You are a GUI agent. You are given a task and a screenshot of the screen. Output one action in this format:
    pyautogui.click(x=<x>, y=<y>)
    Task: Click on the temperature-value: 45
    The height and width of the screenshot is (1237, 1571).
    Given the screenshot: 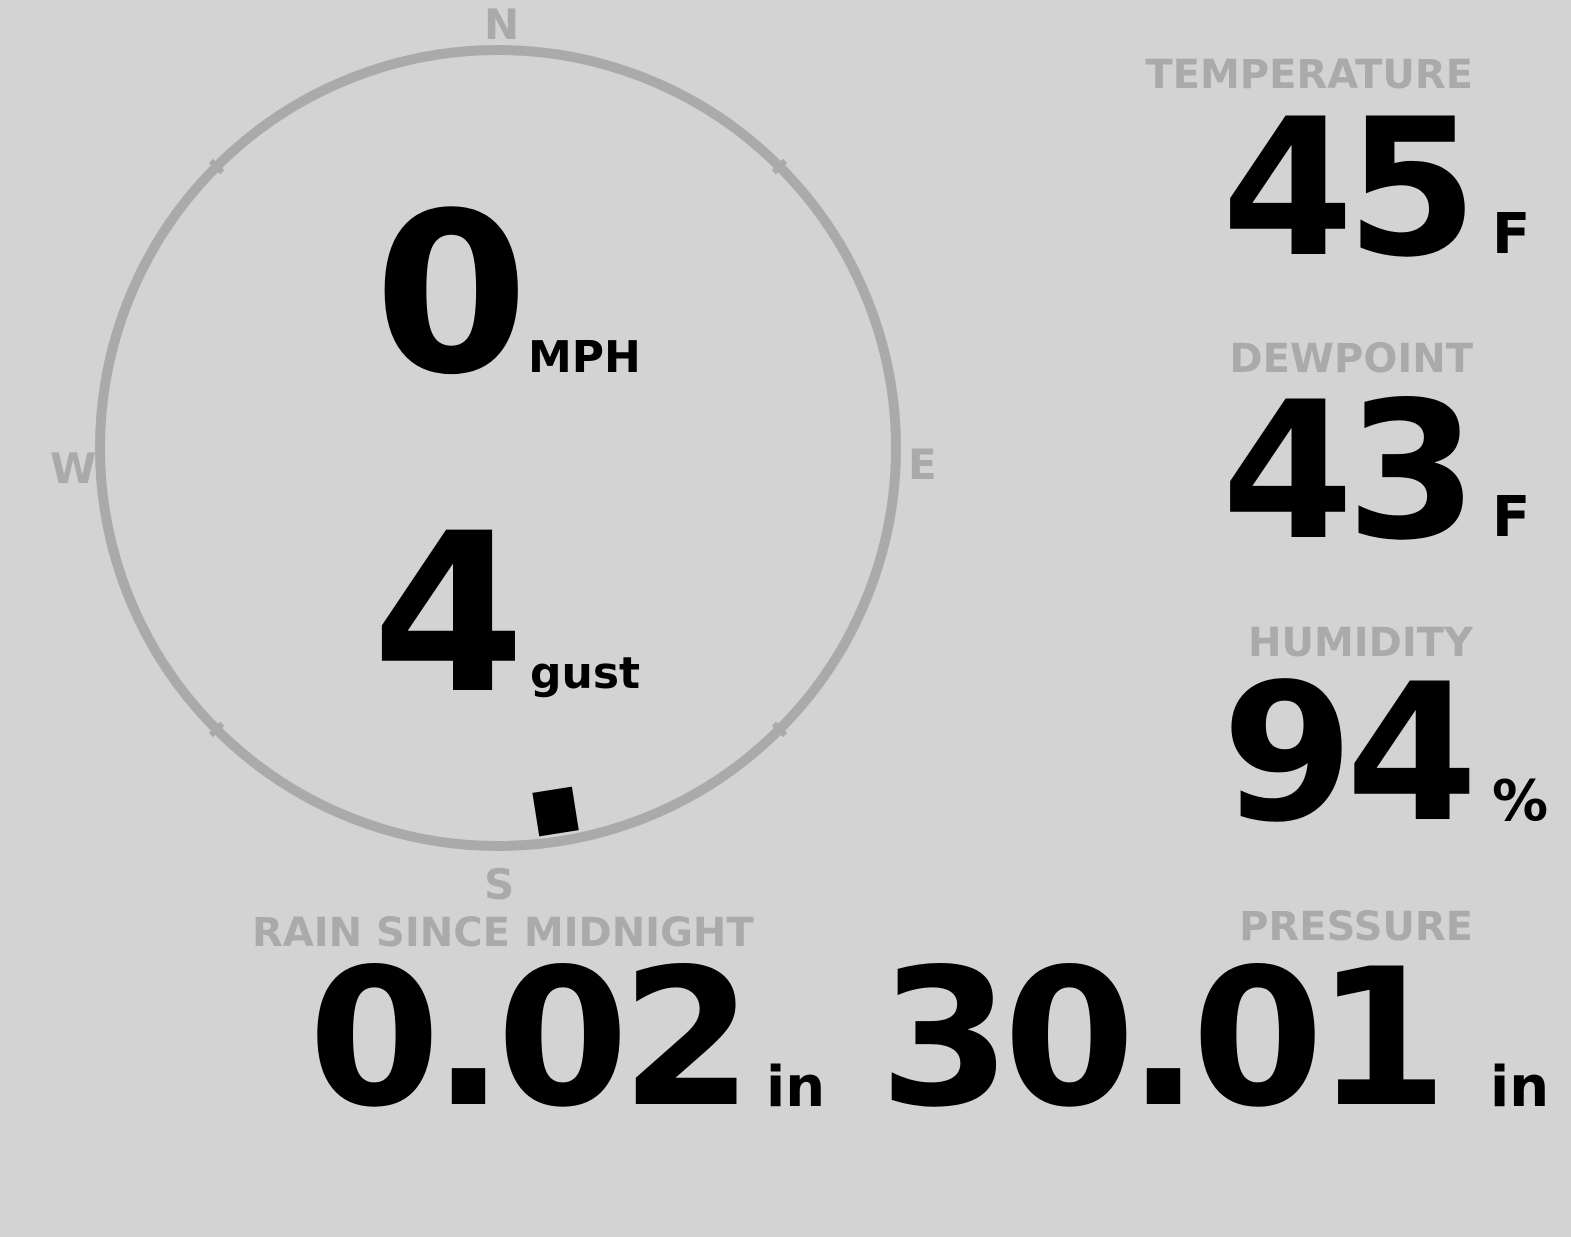 What is the action you would take?
    pyautogui.click(x=1349, y=188)
    